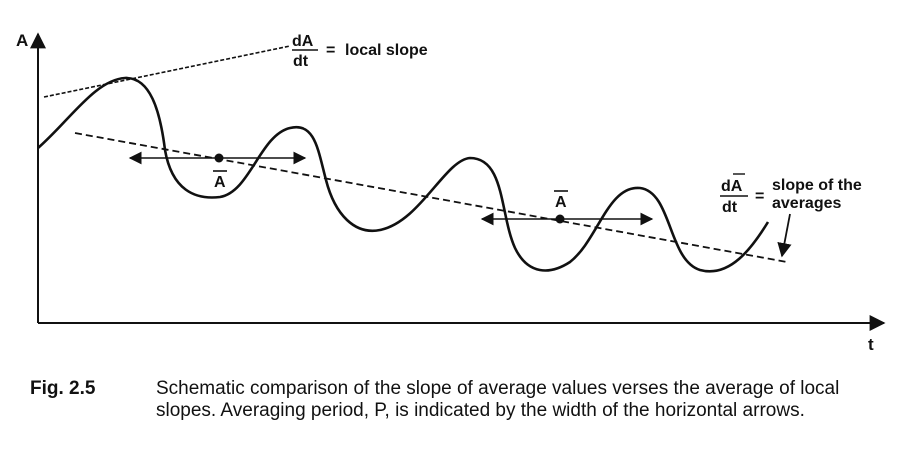 This screenshot has width=903, height=458. I want to click on local-slope-text: local slope, so click(386, 50).